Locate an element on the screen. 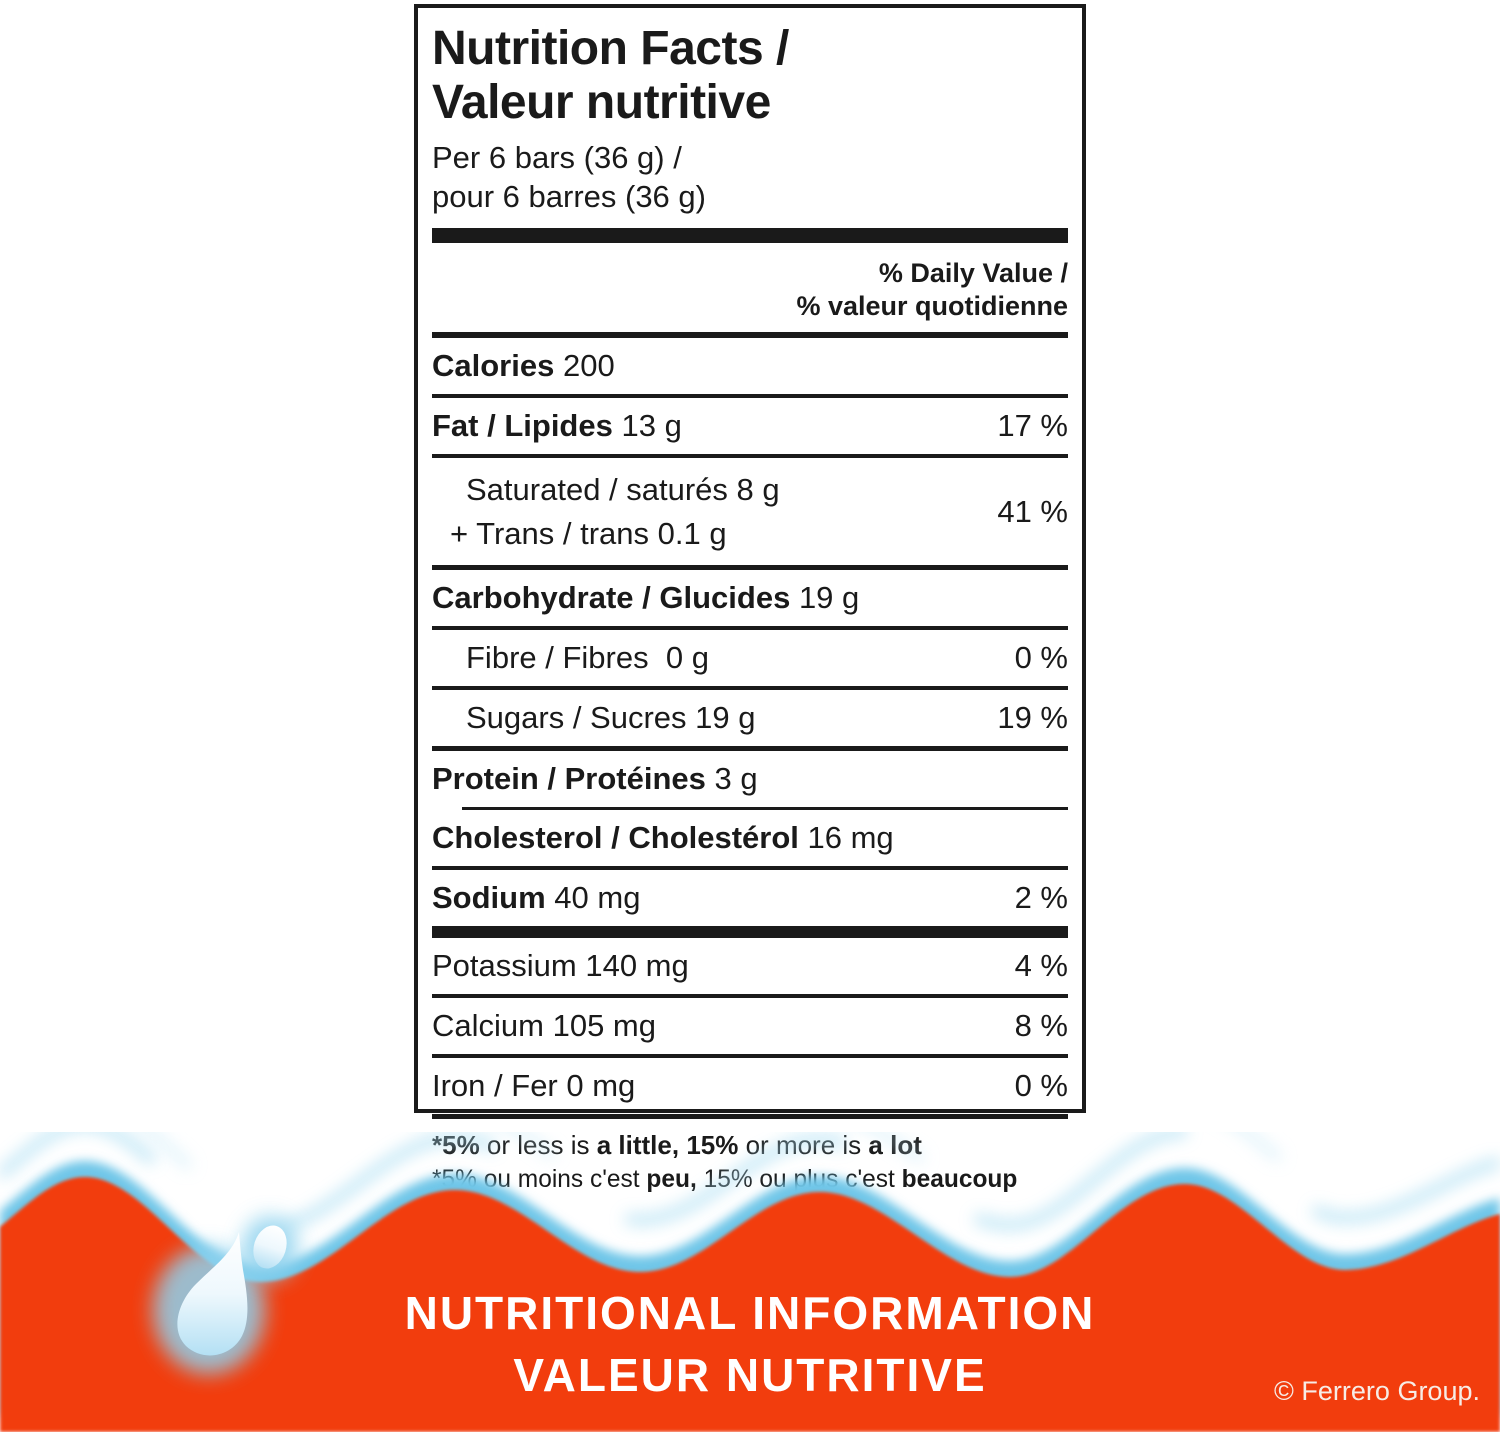 The height and width of the screenshot is (1437, 1500). daily-value-header: % Daily Value / % valeur quotidienne is located at coordinates (750, 288).